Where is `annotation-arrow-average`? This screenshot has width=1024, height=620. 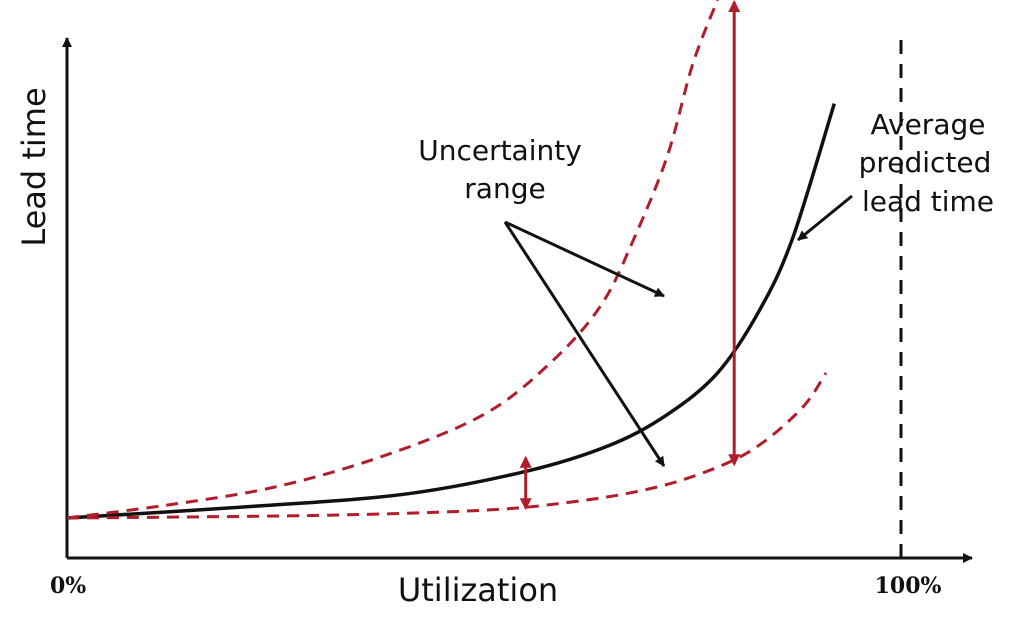
annotation-arrow-average is located at coordinates (825, 218).